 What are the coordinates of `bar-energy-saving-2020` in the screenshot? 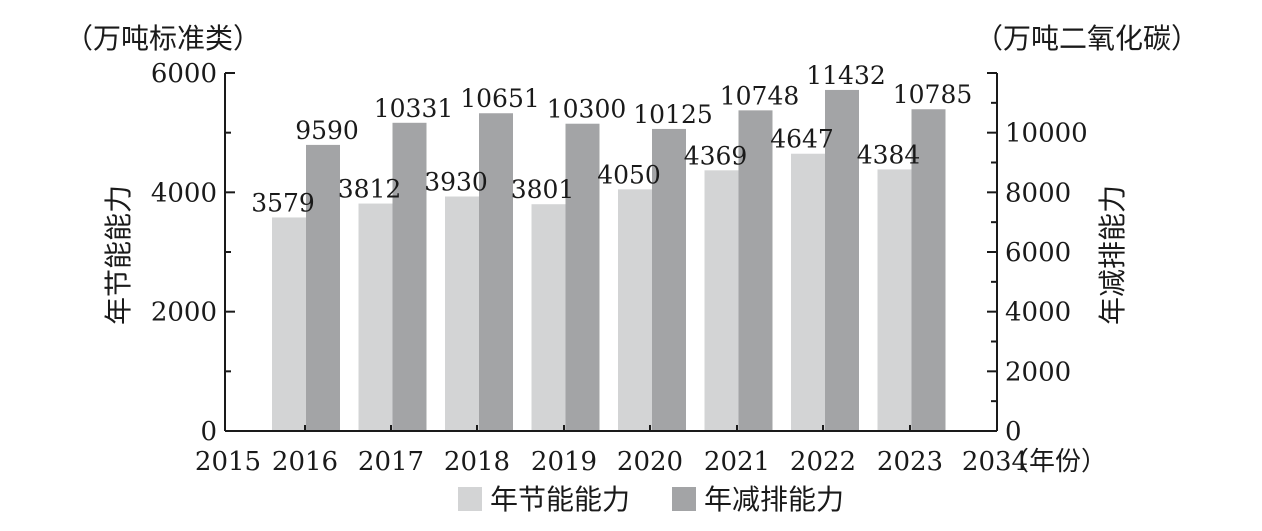 It's located at (635, 310).